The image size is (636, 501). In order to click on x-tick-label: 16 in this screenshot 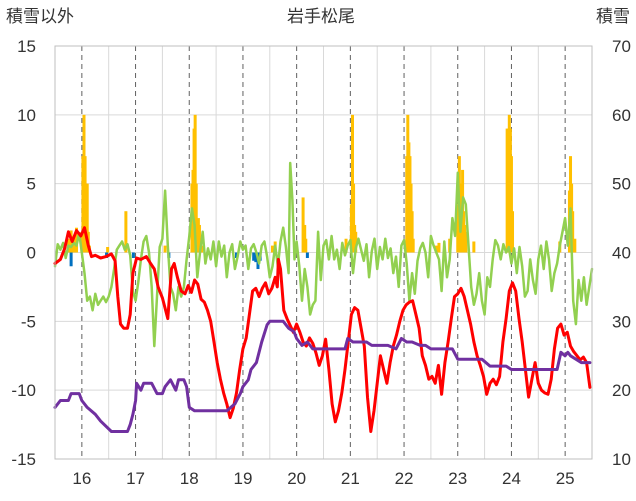, I will do `click(81, 478)`.